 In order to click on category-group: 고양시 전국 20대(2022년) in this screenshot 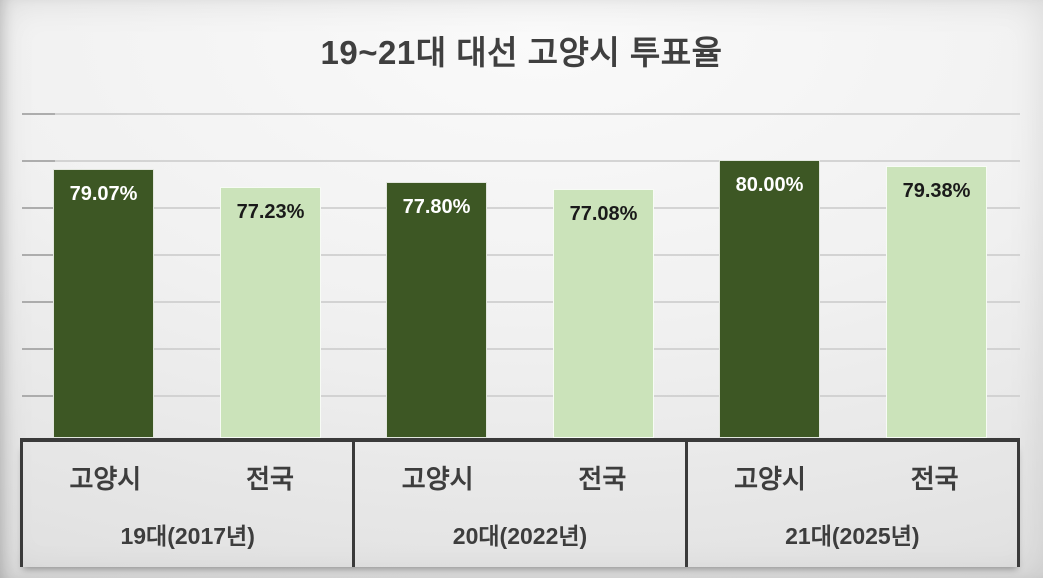, I will do `click(521, 504)`.